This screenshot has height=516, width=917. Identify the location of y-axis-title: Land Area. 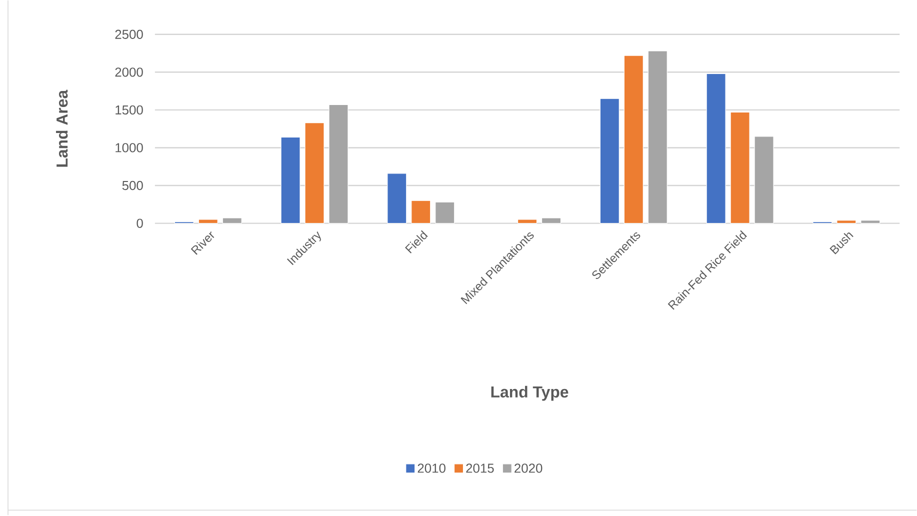
(62, 128).